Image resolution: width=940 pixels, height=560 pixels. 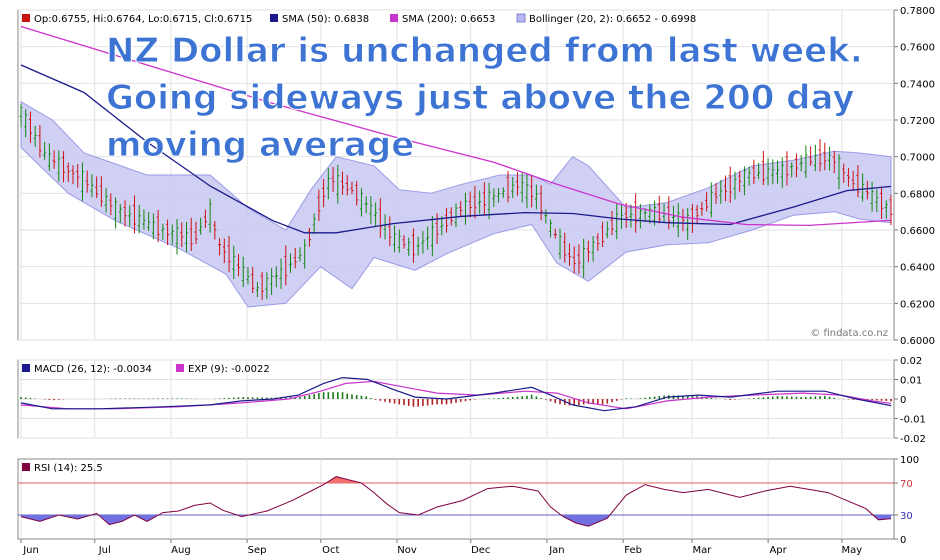 What do you see at coordinates (480, 550) in the screenshot?
I see `x-tick-label: Dec` at bounding box center [480, 550].